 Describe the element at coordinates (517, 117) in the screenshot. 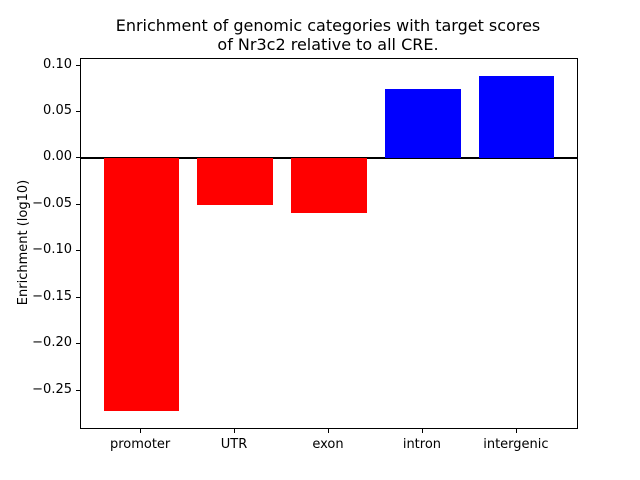

I see `bar-intergenic` at that location.